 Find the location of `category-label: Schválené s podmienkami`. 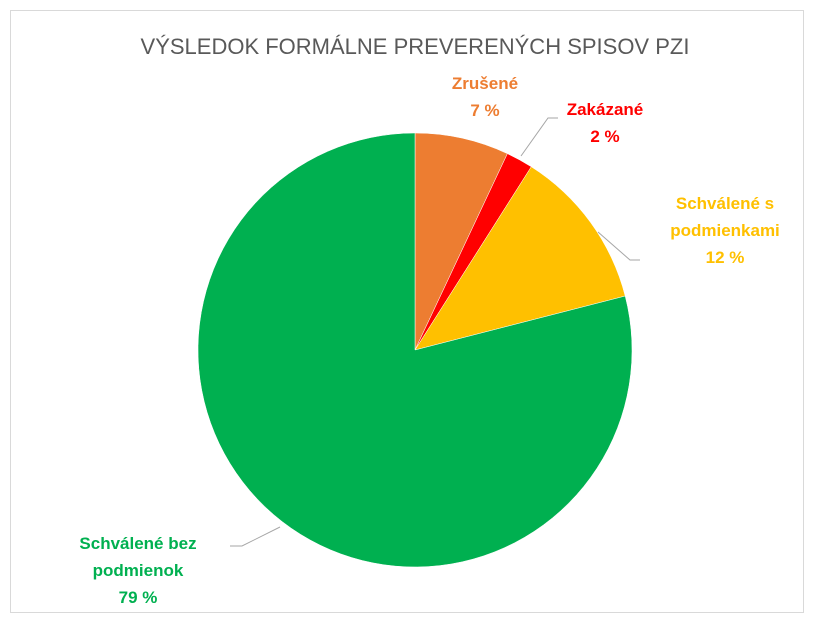

category-label: Schválené s podmienkami is located at coordinates (725, 217).